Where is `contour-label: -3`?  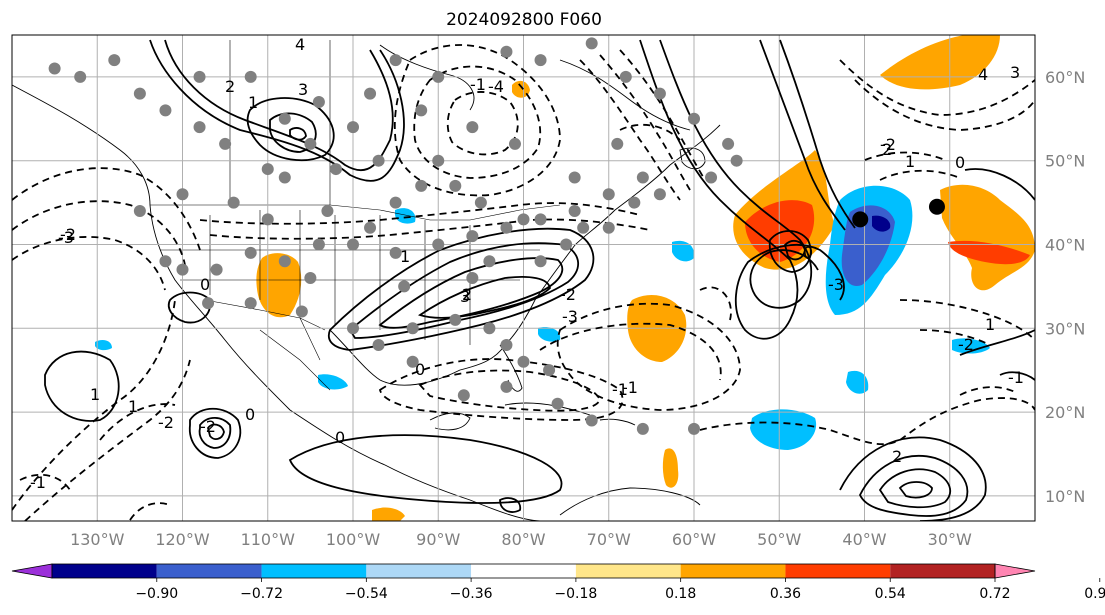 contour-label: -3 is located at coordinates (570, 316).